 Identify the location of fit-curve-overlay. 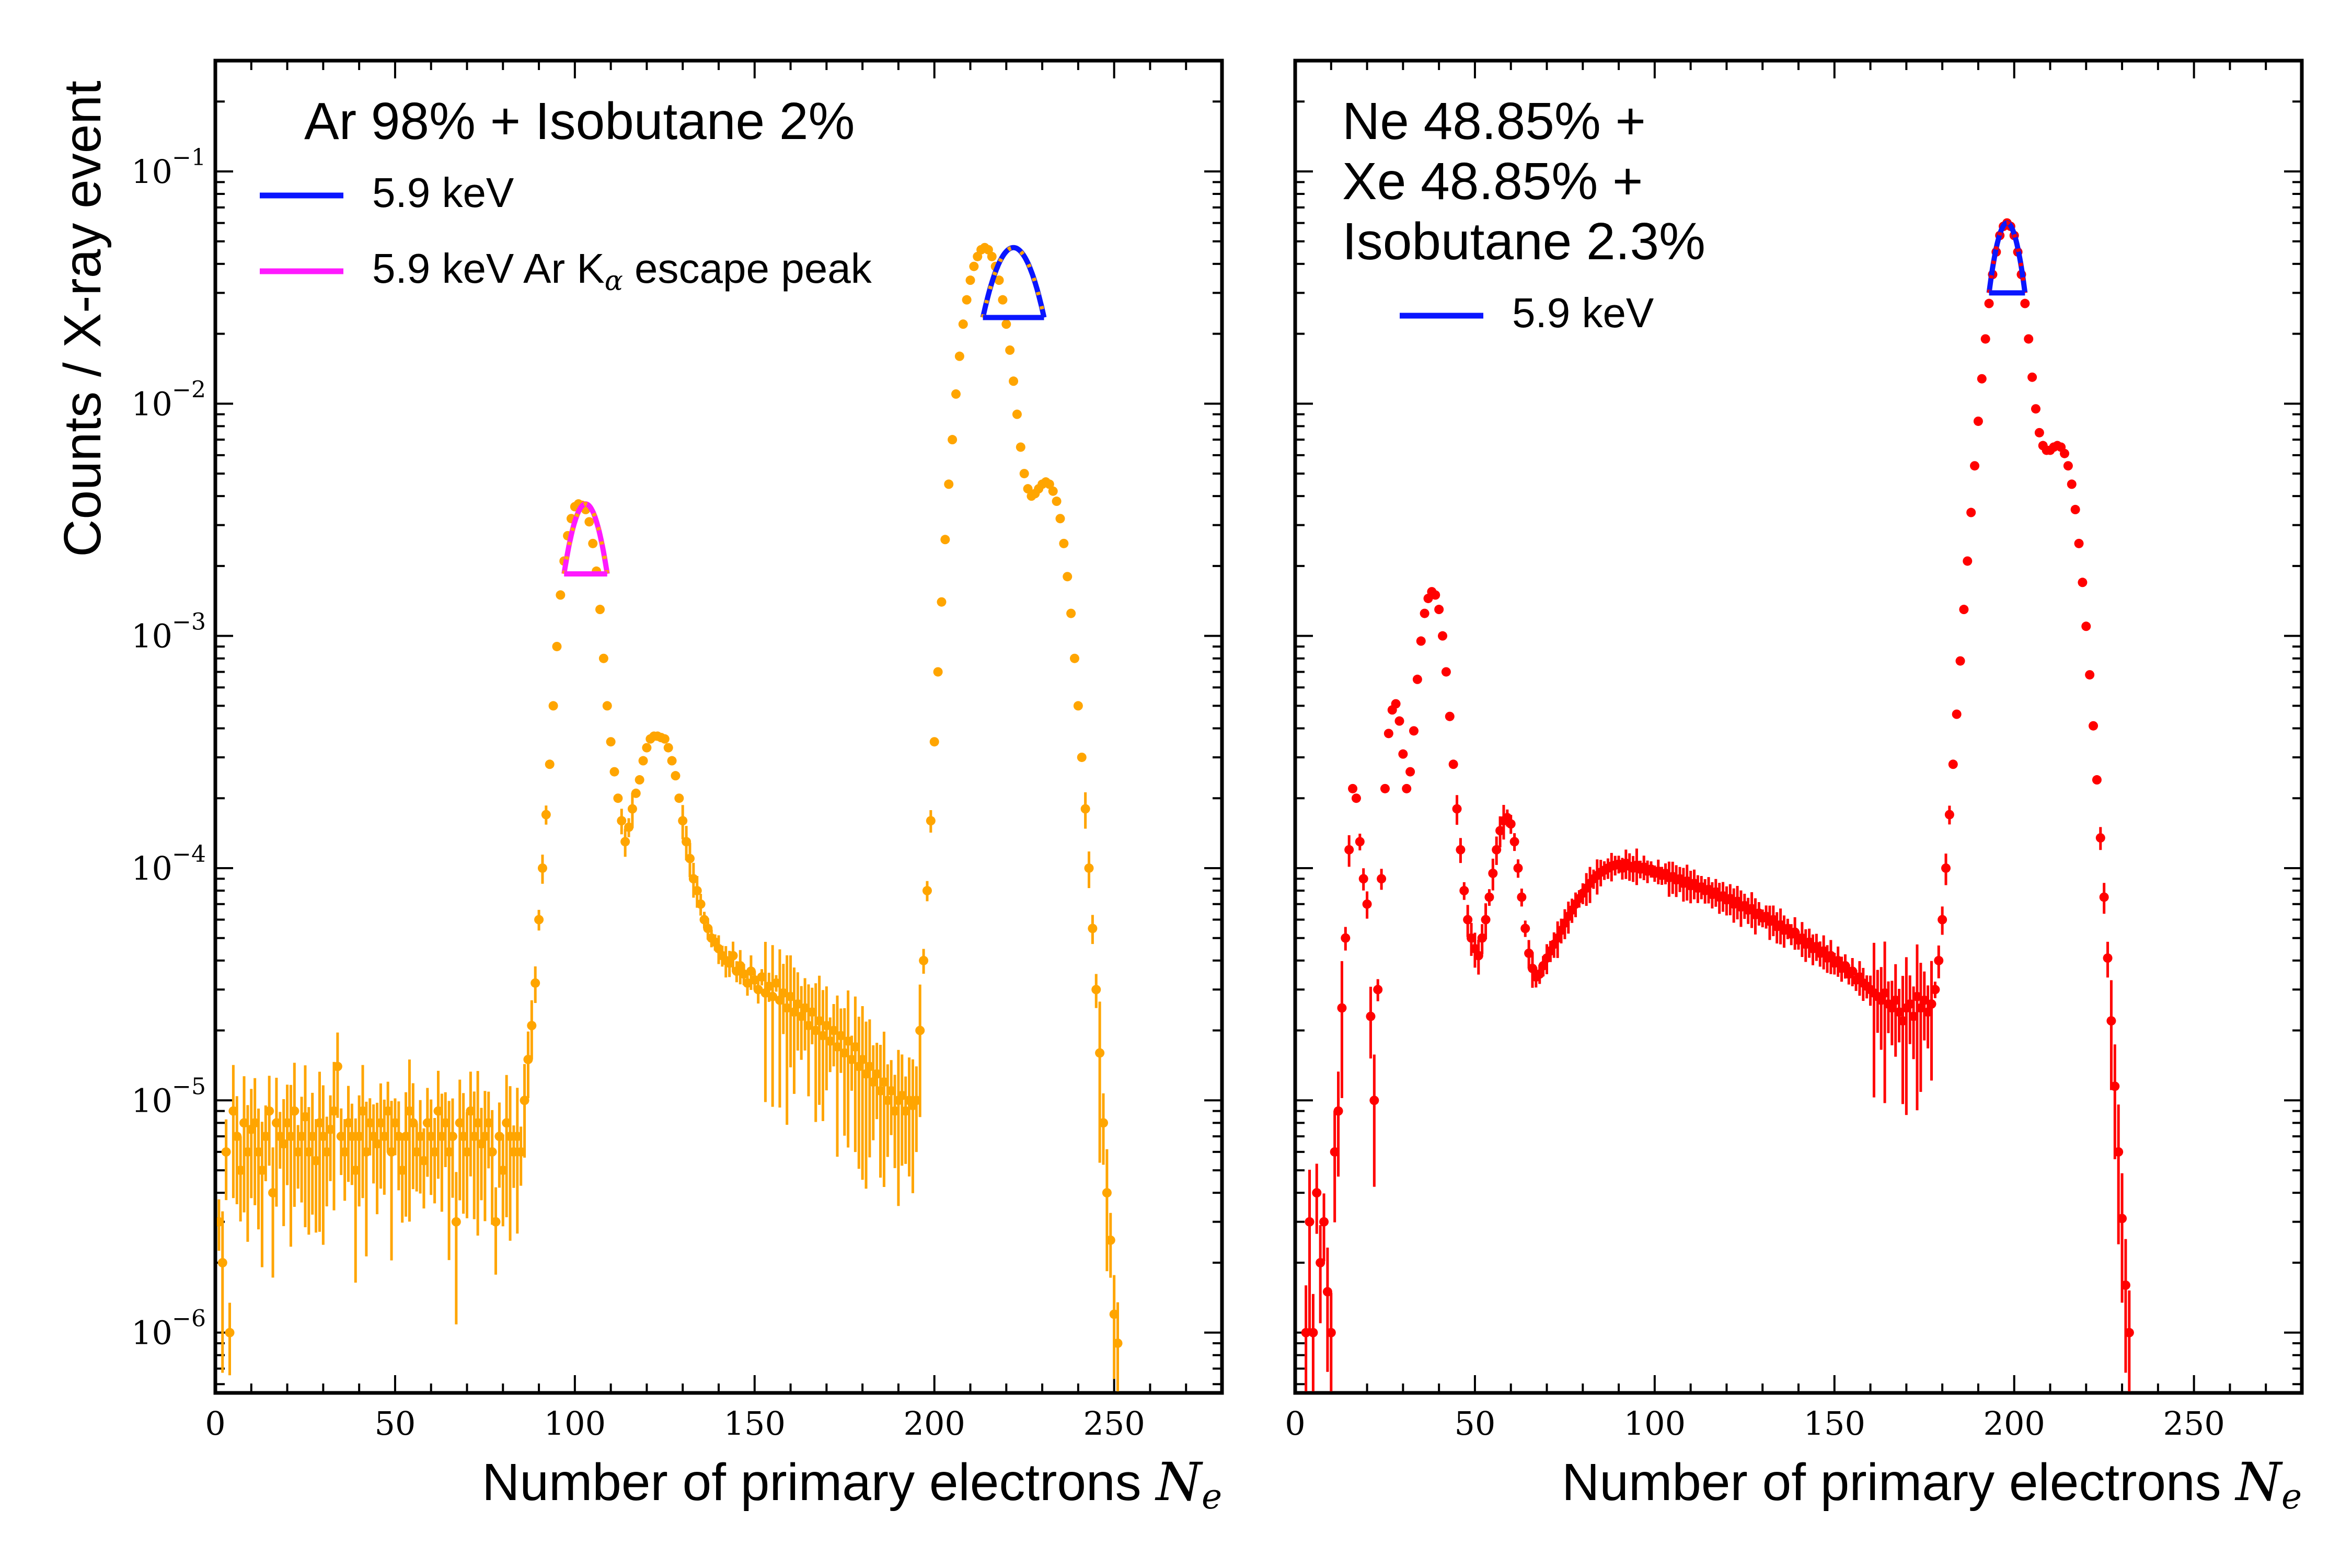
(2007, 257).